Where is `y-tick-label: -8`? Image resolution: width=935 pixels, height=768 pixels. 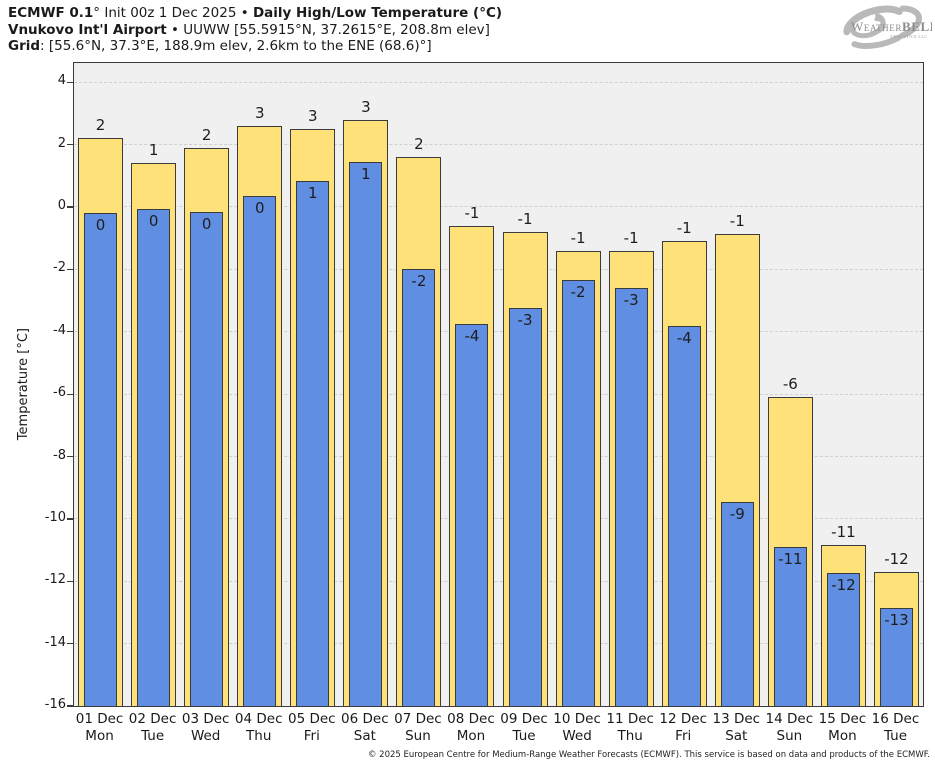 y-tick-label: -8 is located at coordinates (59, 455).